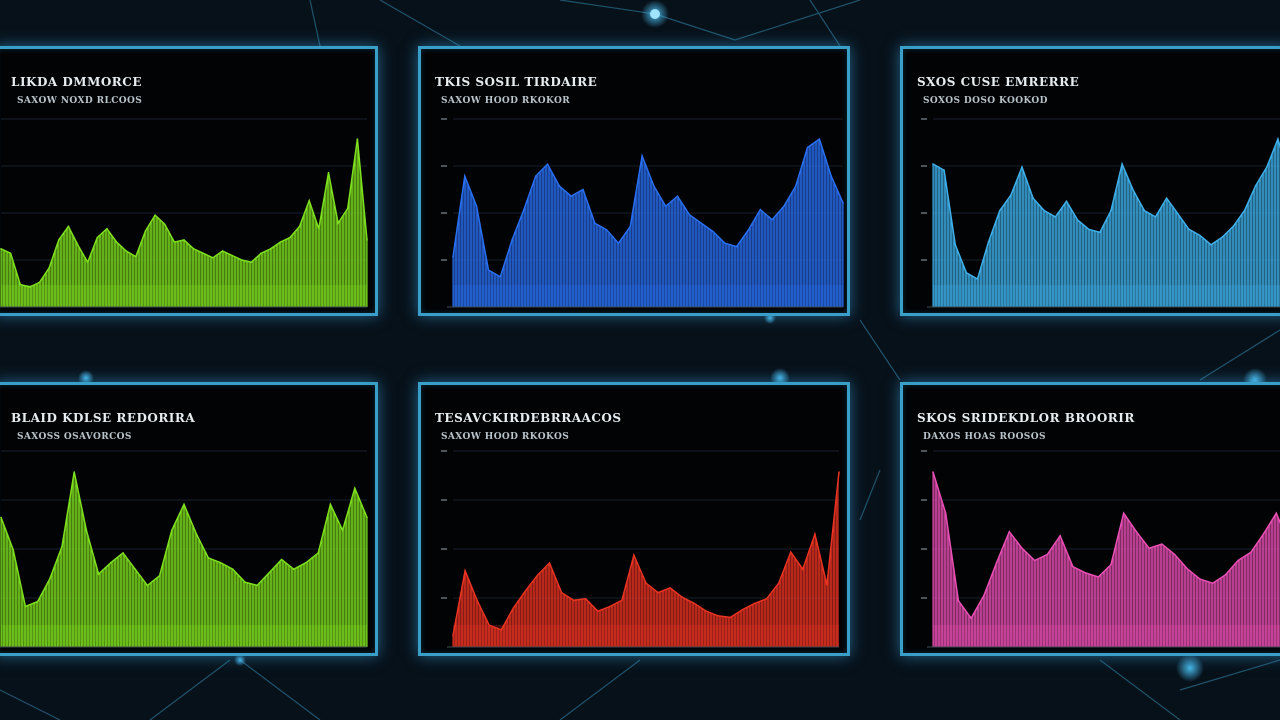  I want to click on chart-subtitle: SAXOW HOOD RKOKOS, so click(505, 437).